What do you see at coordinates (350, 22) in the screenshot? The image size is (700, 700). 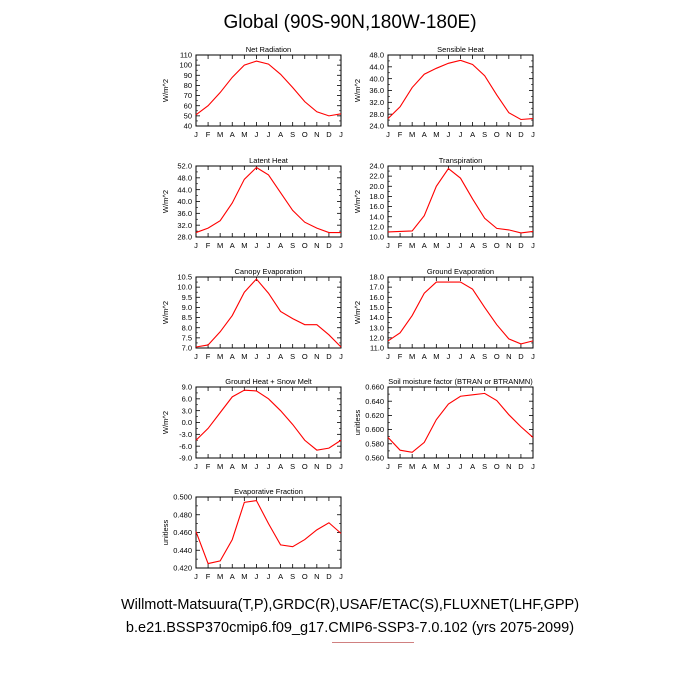 I see `page-title: Global (90S-90N,180W-180E)` at bounding box center [350, 22].